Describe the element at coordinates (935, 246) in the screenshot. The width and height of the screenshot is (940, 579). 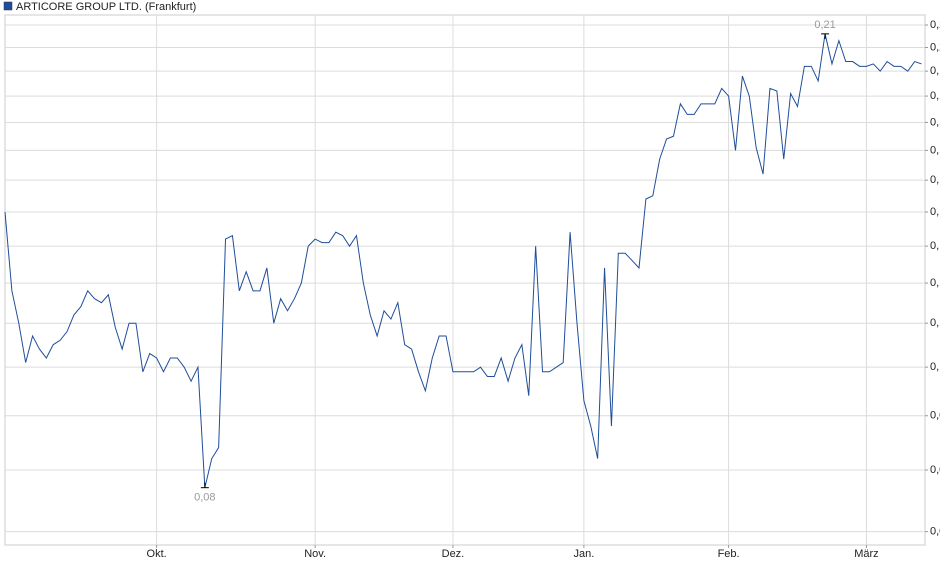
I see `y-tick-label: 0,13` at that location.